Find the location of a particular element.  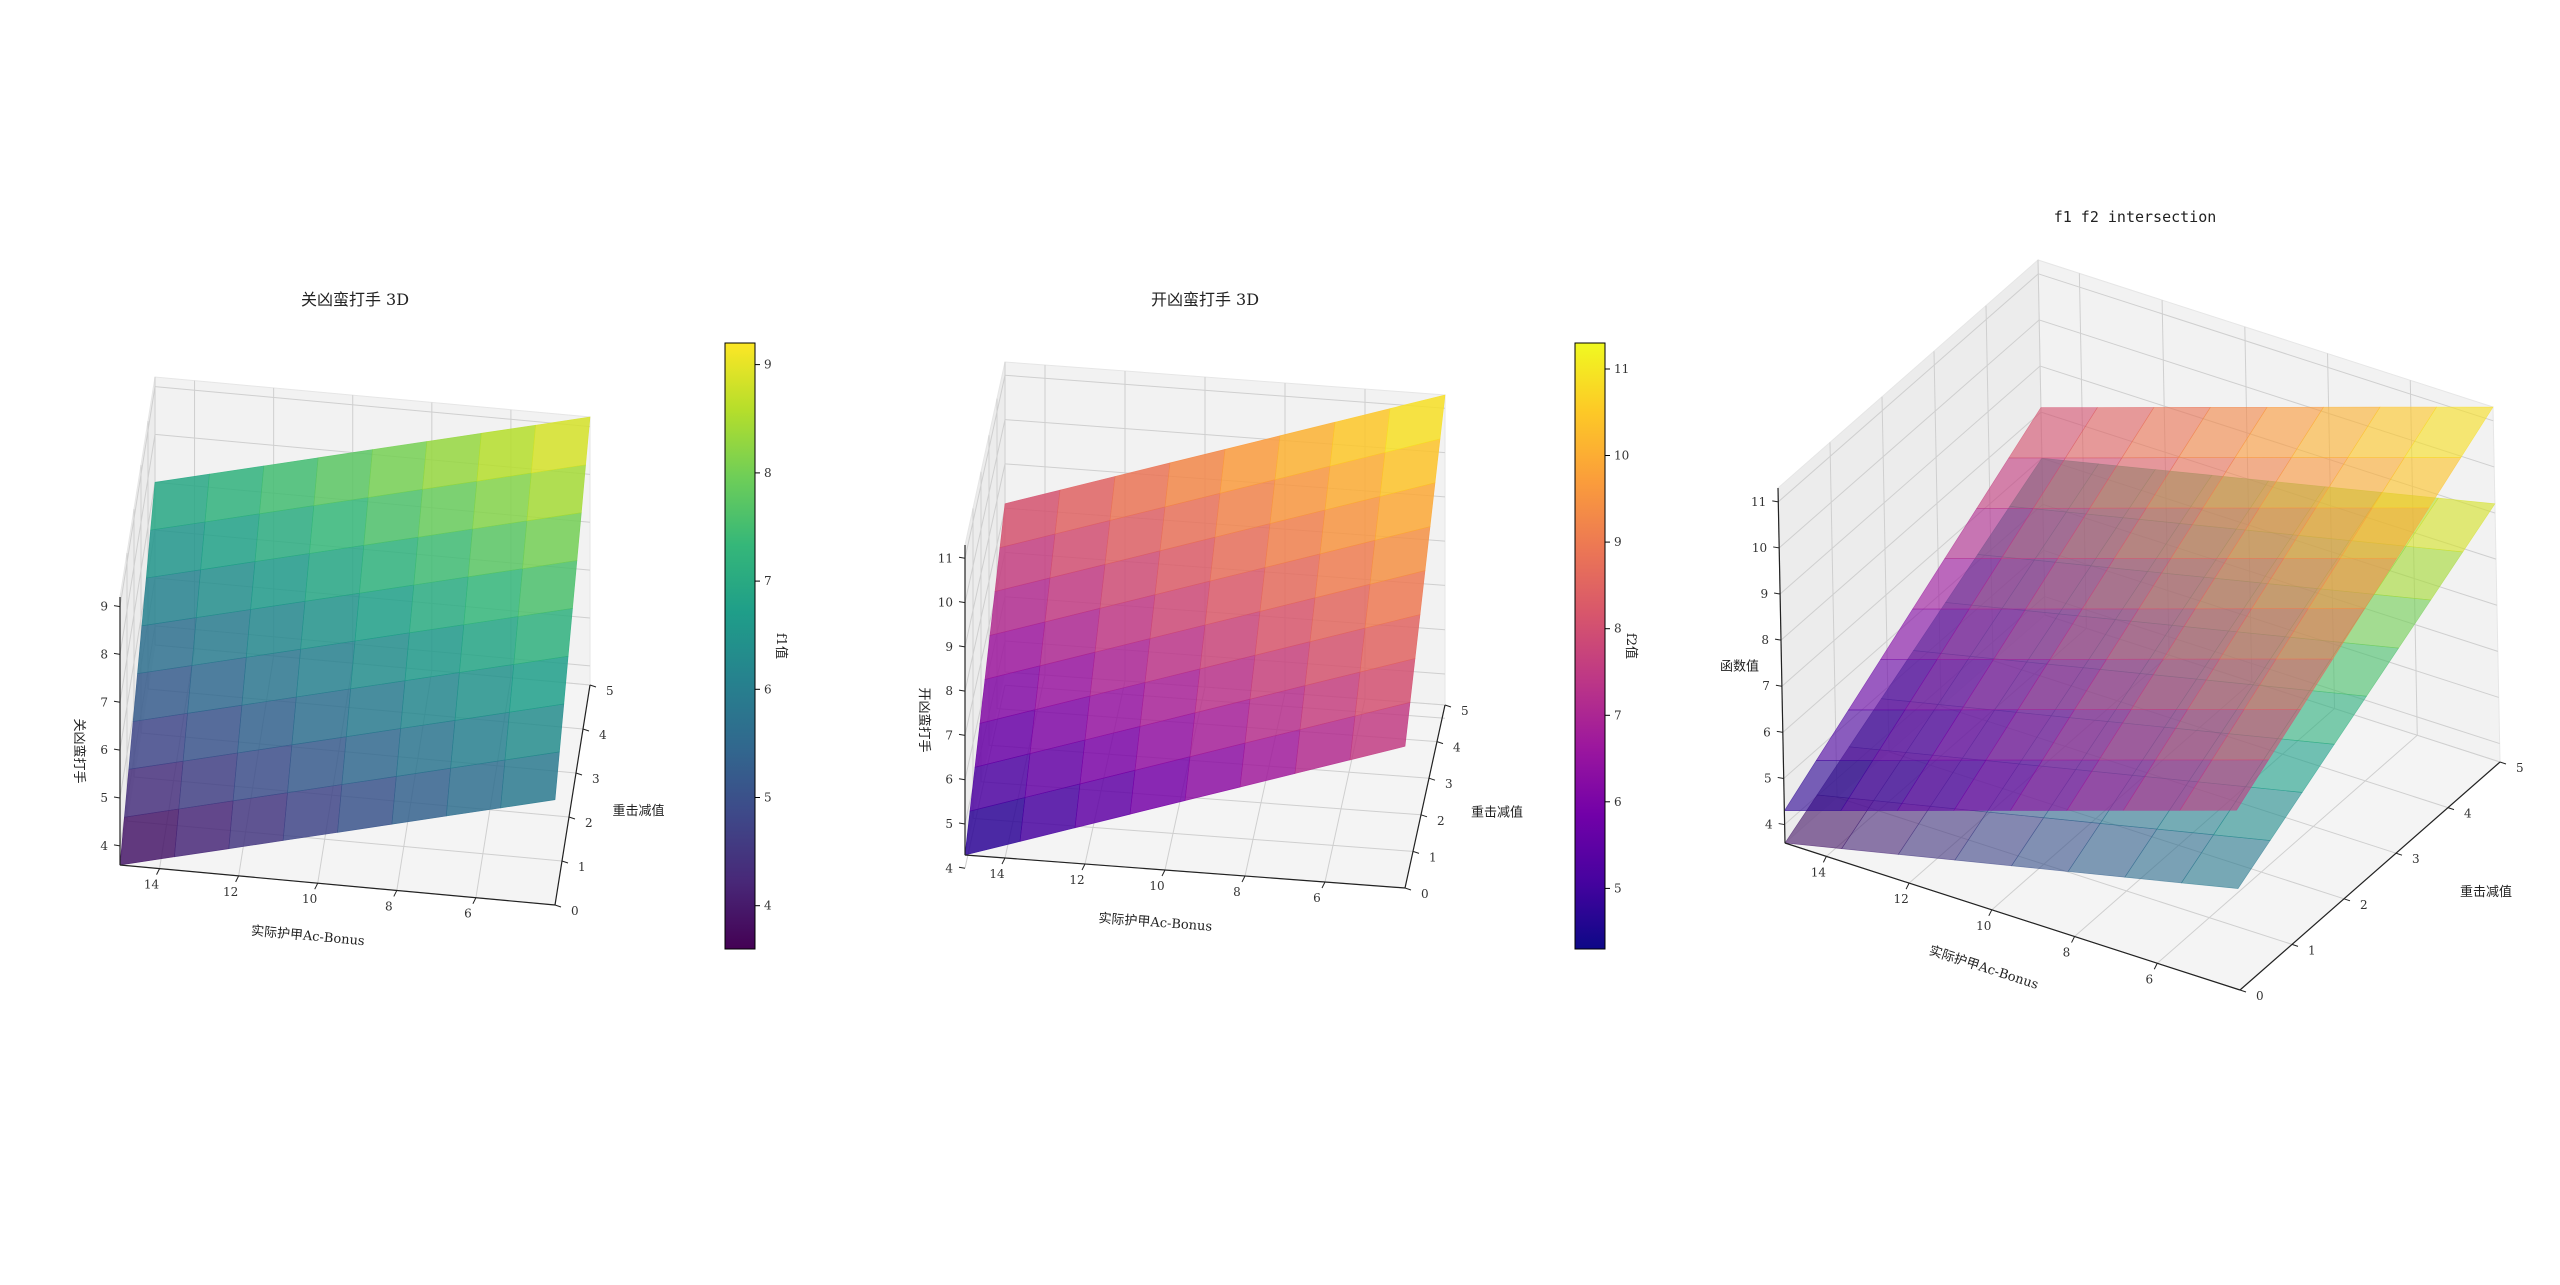

x-axis-line is located at coordinates (2012, 916).